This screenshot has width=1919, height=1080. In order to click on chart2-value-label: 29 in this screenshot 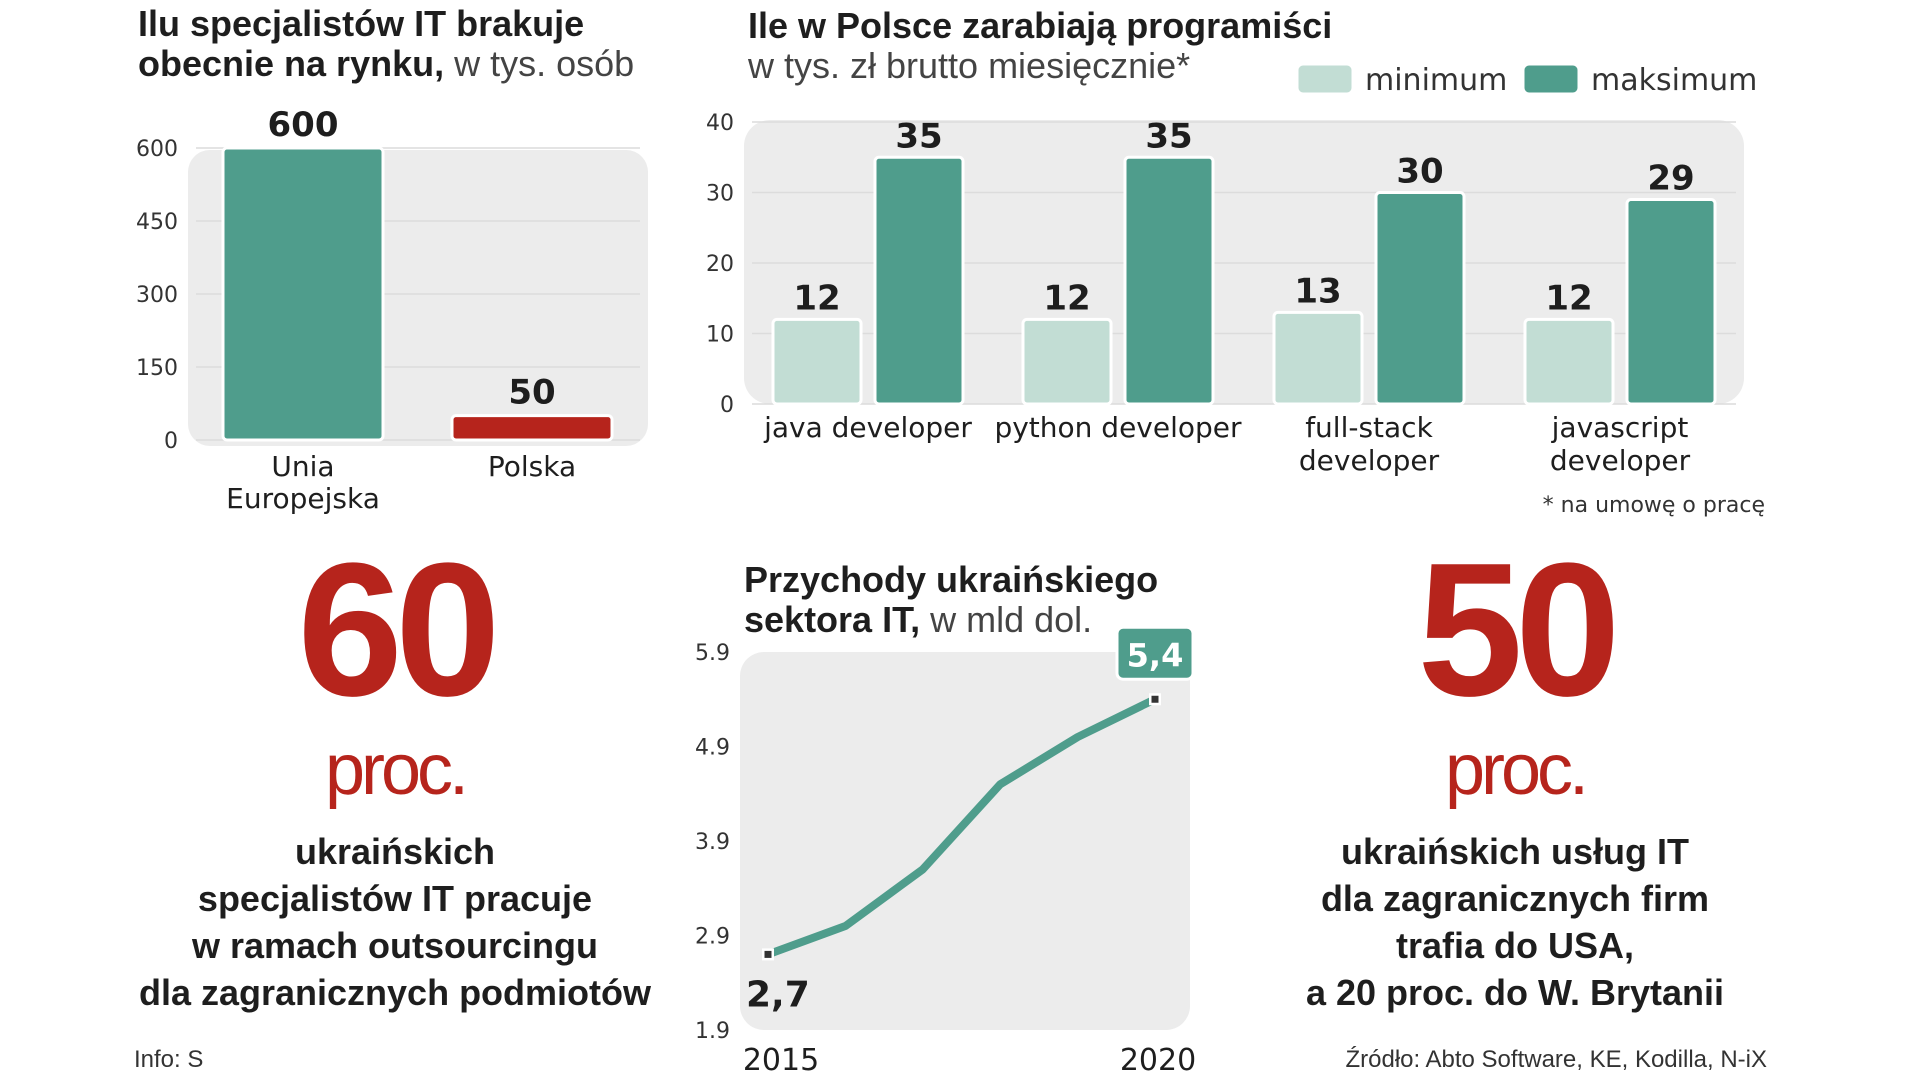, I will do `click(1670, 179)`.